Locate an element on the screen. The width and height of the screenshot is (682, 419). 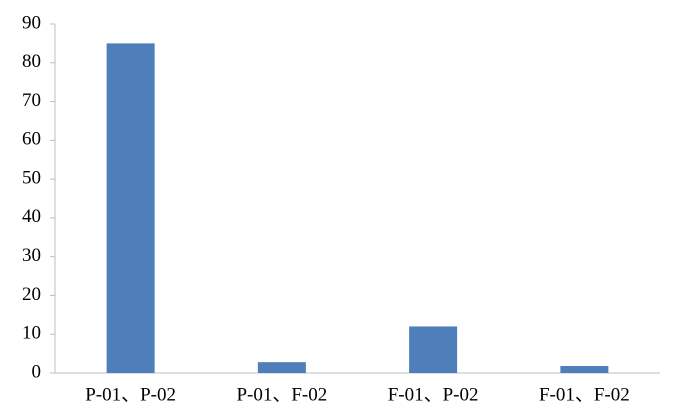
x-tick-label: P-01、F-02 is located at coordinates (281, 394).